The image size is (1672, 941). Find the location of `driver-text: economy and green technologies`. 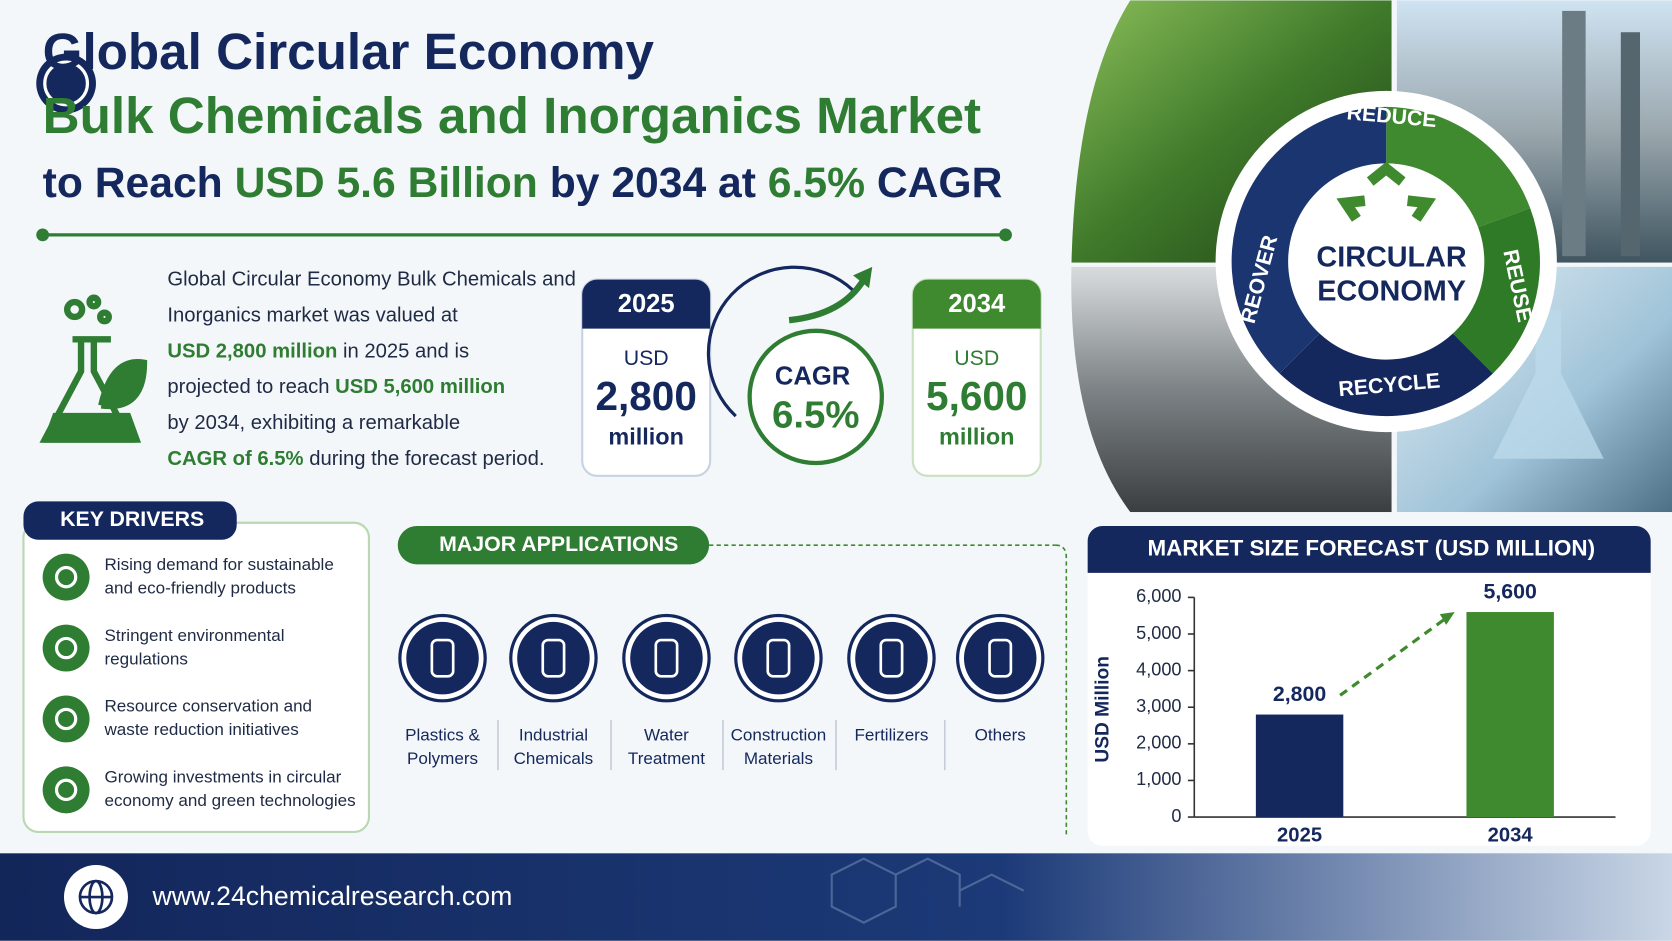

driver-text: economy and green technologies is located at coordinates (230, 800).